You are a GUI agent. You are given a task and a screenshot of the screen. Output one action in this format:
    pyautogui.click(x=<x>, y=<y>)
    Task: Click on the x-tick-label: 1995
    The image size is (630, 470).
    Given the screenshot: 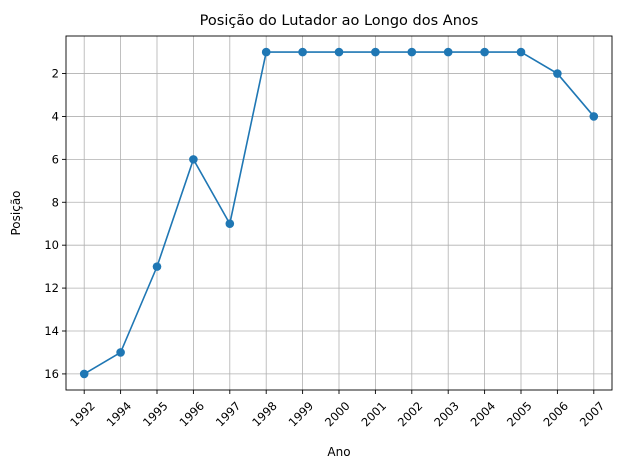 What is the action you would take?
    pyautogui.click(x=155, y=414)
    